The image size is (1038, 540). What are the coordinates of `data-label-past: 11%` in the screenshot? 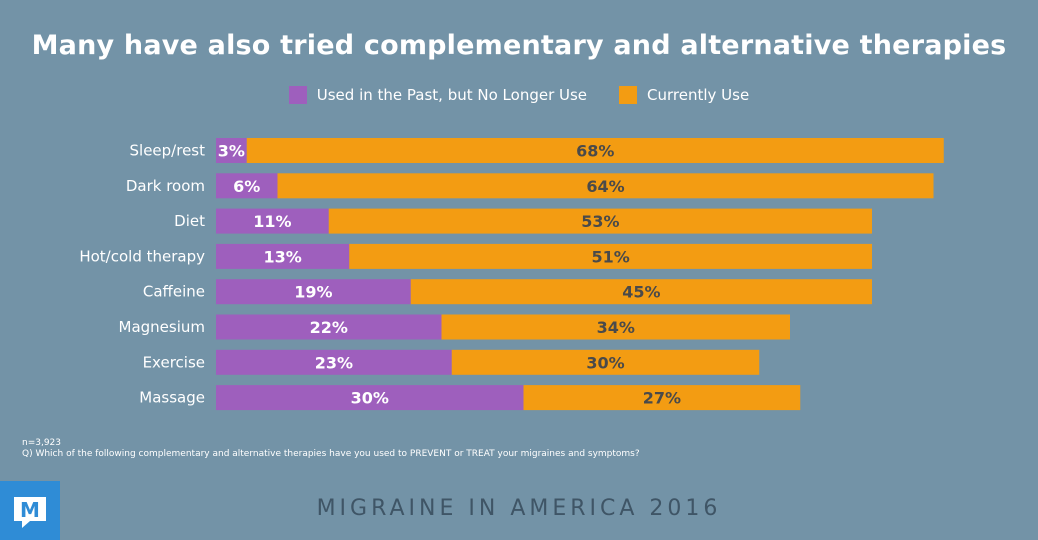 It's located at (272, 221).